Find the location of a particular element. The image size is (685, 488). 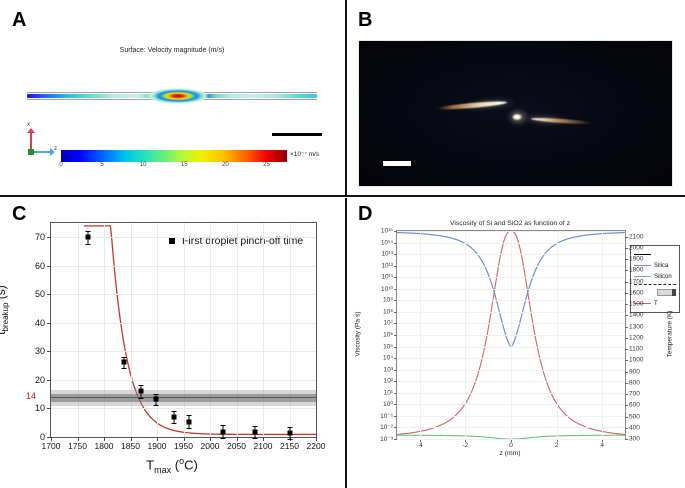

legend-dotted-separator is located at coordinates (655, 284).